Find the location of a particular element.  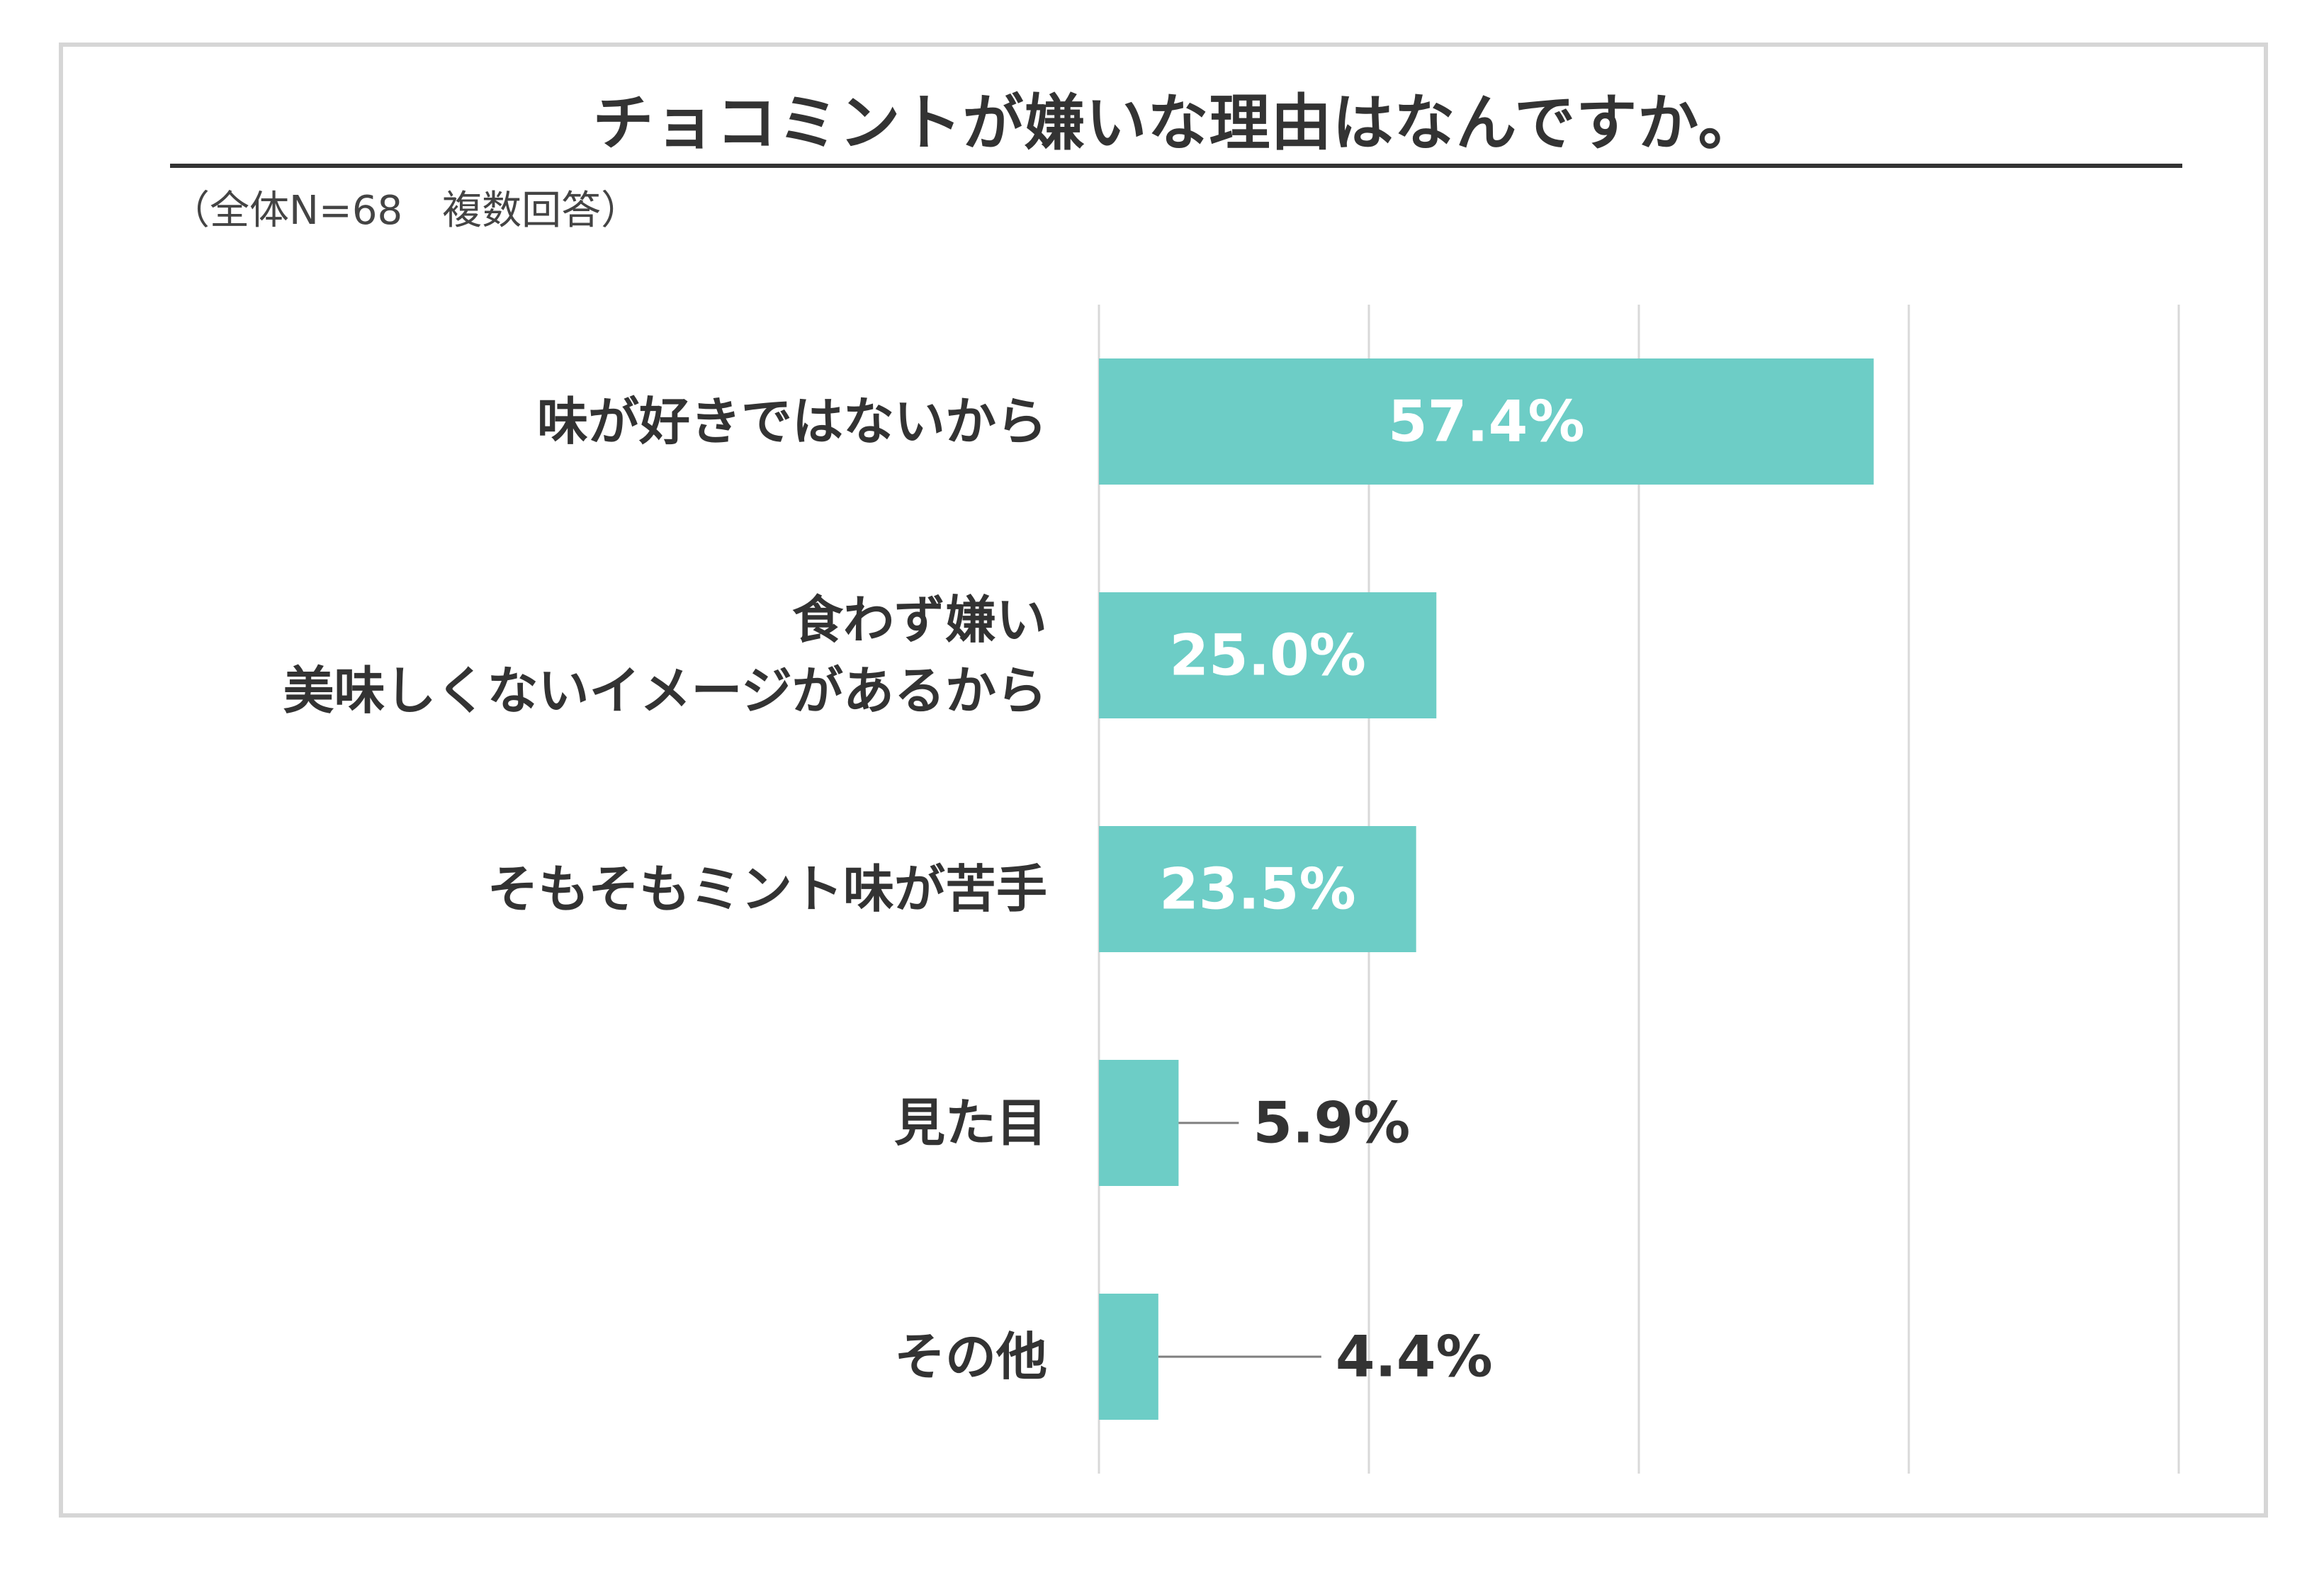

value-label-1: 57.4% is located at coordinates (1486, 422).